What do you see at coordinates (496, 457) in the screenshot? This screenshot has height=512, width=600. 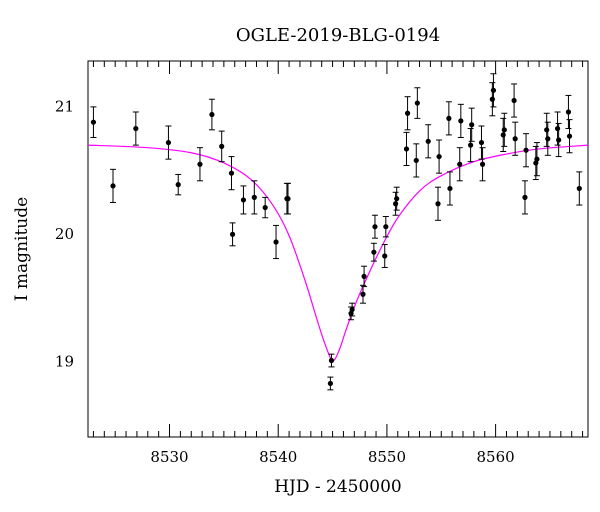 I see `x-tick-label: 8560` at bounding box center [496, 457].